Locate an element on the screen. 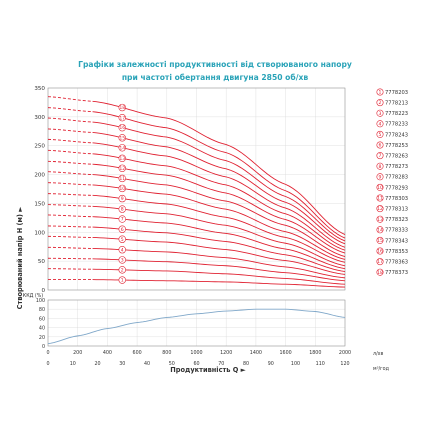 The height and width of the screenshot is (430, 430). efficiency-line is located at coordinates (196, 326).